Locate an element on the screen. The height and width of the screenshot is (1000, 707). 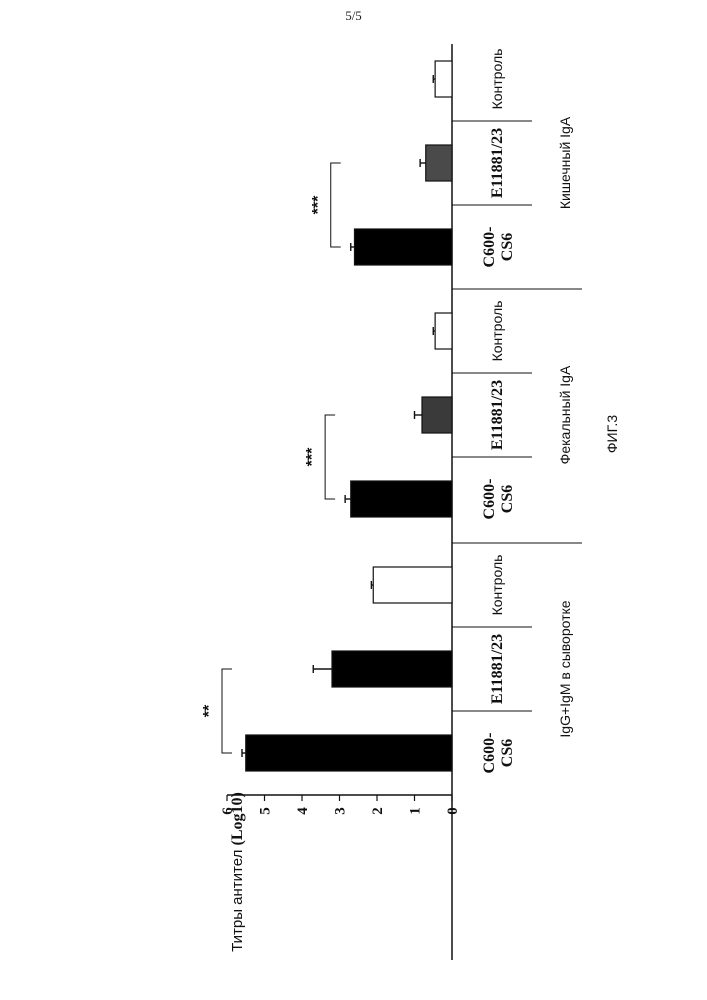
value-tick-label: 5 is located at coordinates (266, 811).